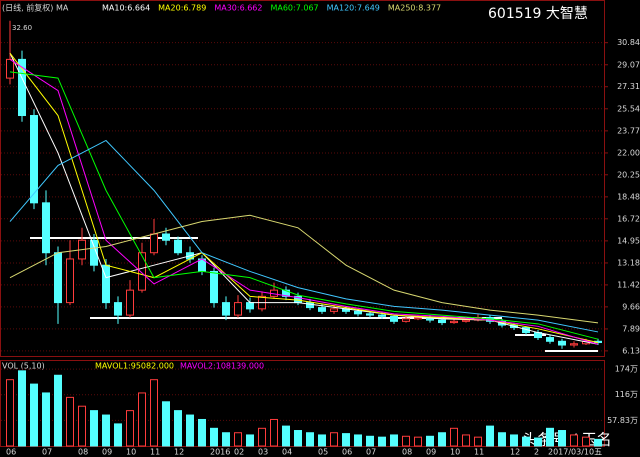  What do you see at coordinates (628, 218) in the screenshot?
I see `y-tick-label: 16.72` at bounding box center [628, 218].